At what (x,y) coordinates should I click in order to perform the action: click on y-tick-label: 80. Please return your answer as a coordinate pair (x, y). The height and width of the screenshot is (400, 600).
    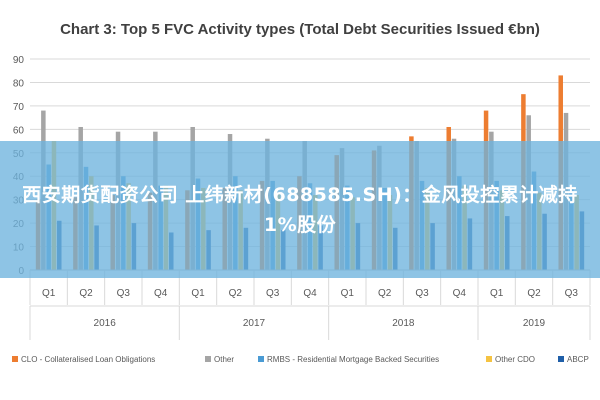
    Looking at the image, I should click on (19, 83).